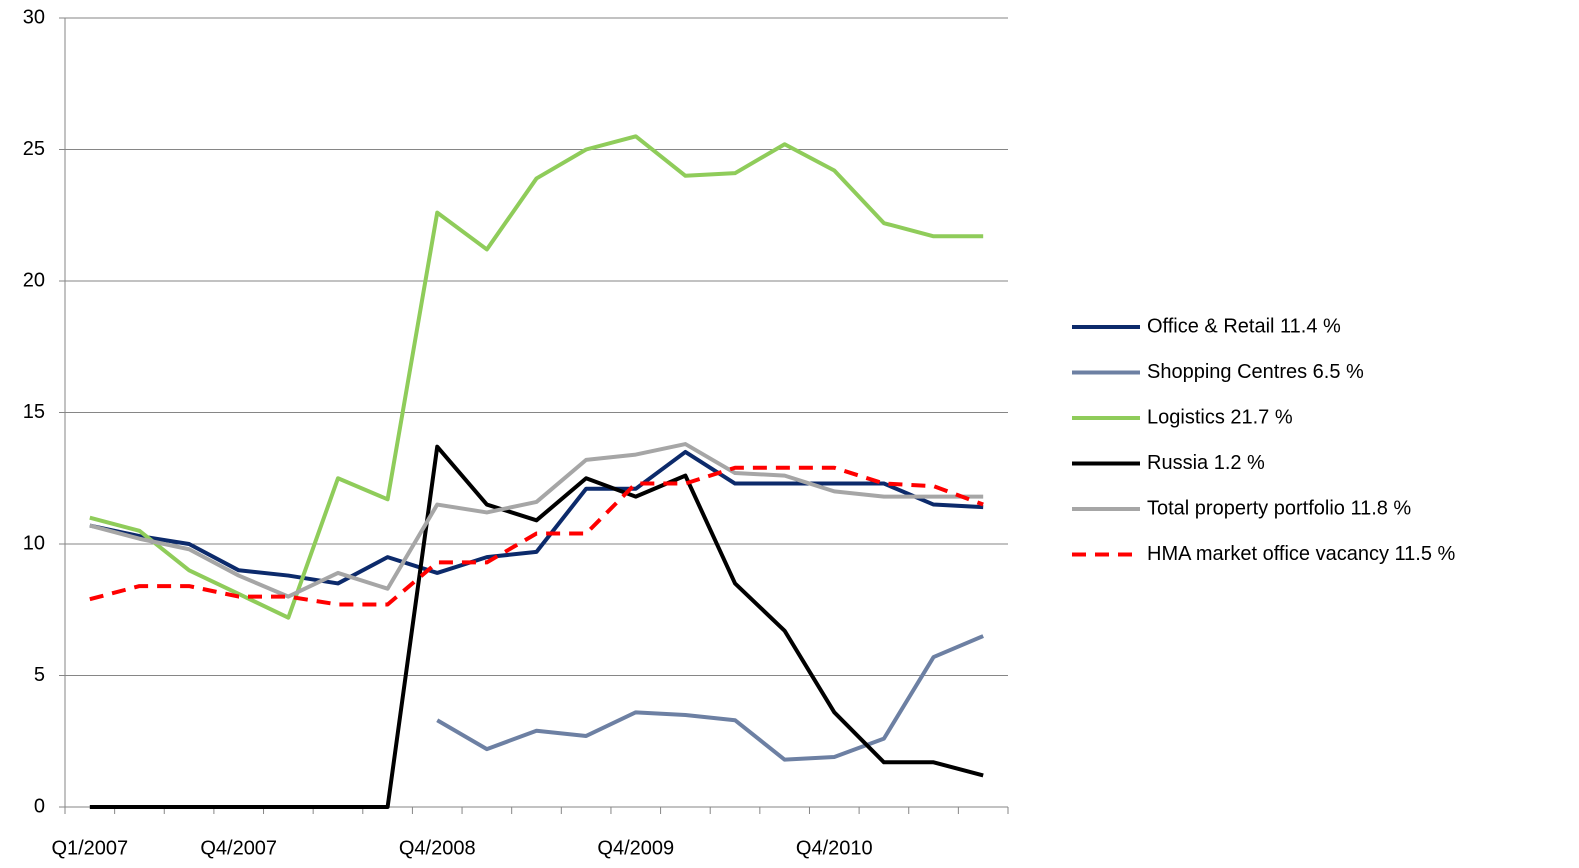  What do you see at coordinates (635, 848) in the screenshot?
I see `x-tick-label: Q4/2009` at bounding box center [635, 848].